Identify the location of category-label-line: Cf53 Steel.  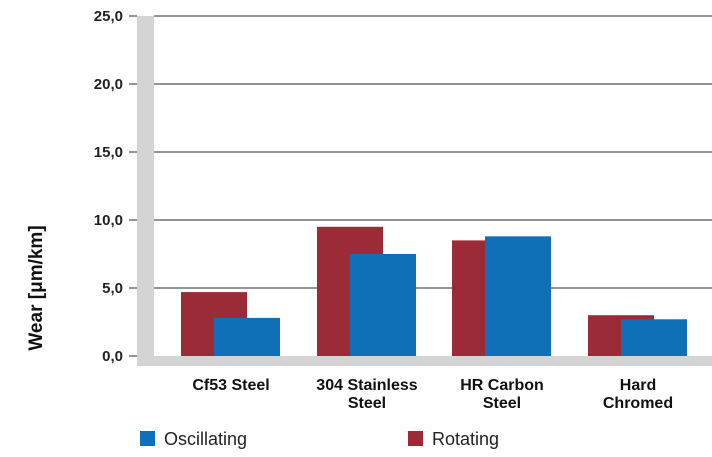
(230, 385).